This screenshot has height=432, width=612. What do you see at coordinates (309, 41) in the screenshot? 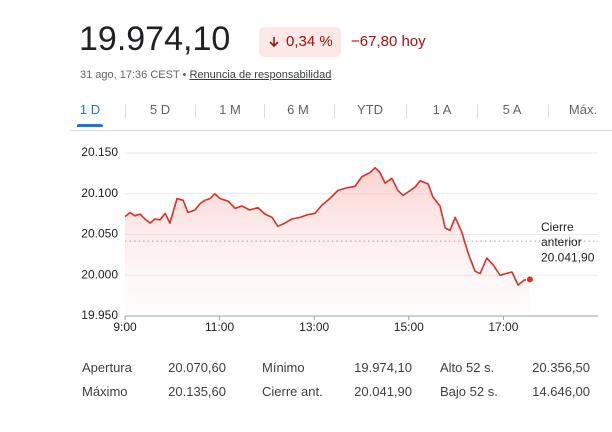
I see `change-pct: 0,34 %` at bounding box center [309, 41].